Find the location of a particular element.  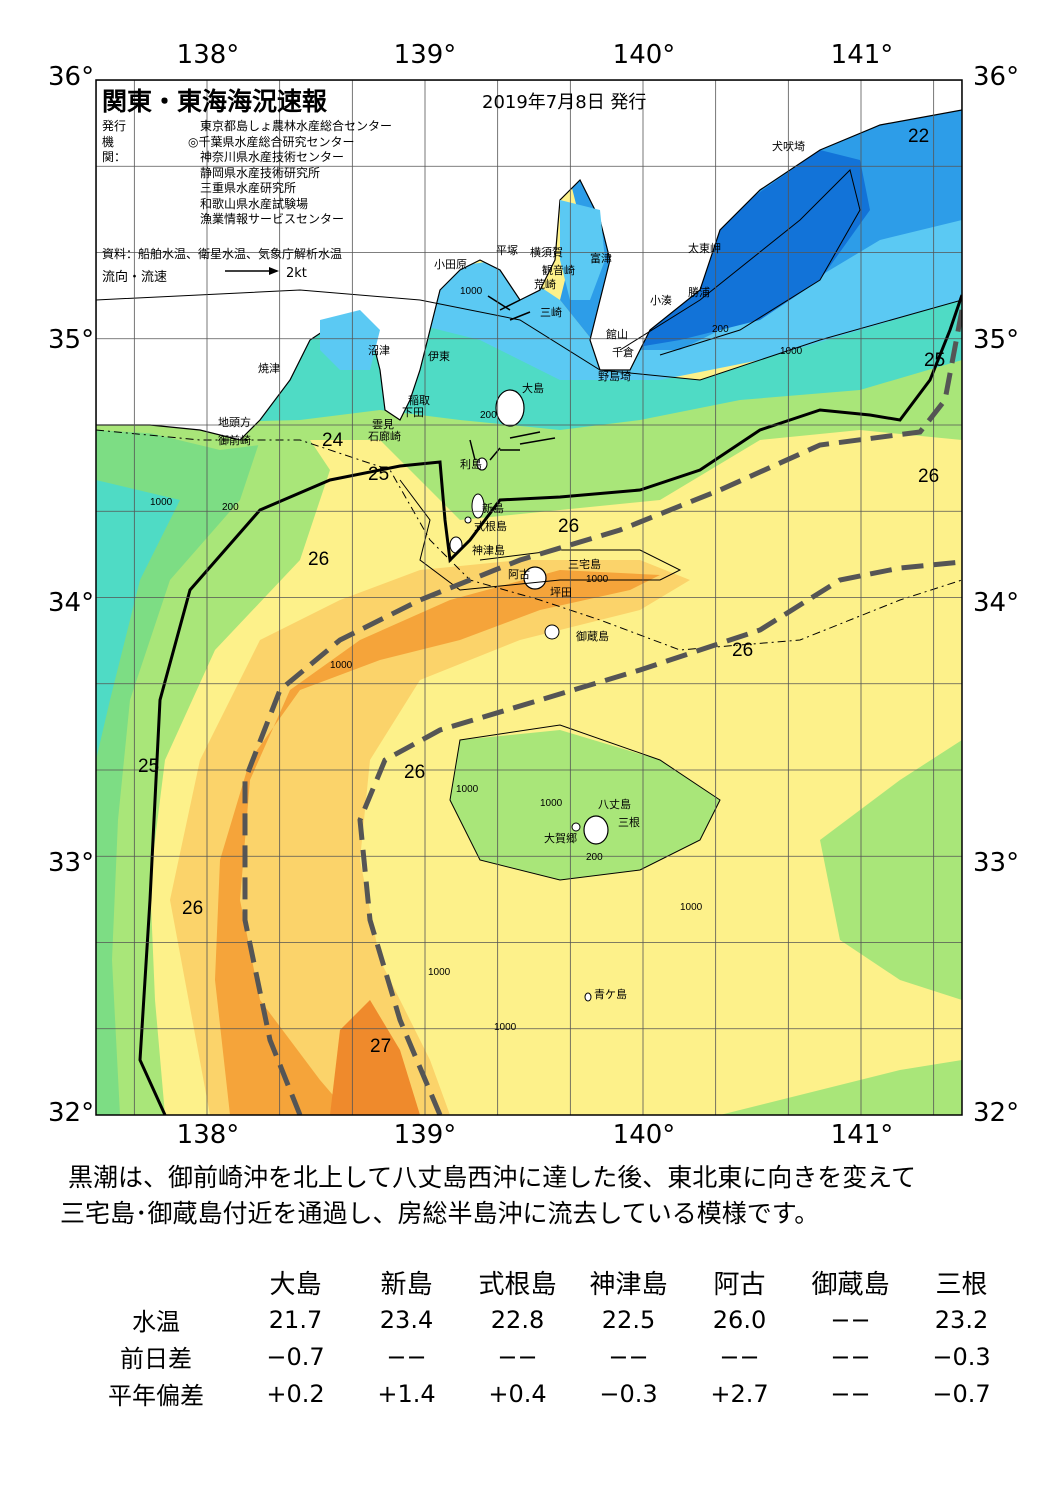

issuer: 三重県水産研究所 is located at coordinates (248, 188).